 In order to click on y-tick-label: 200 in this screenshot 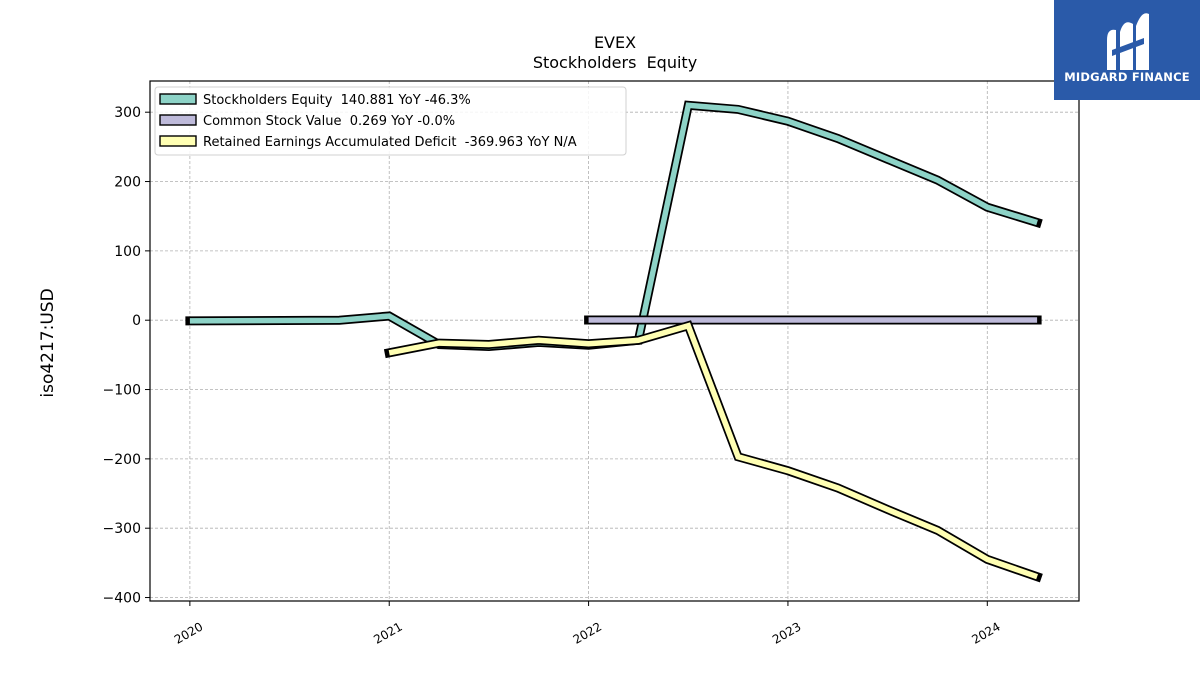, I will do `click(127, 183)`.